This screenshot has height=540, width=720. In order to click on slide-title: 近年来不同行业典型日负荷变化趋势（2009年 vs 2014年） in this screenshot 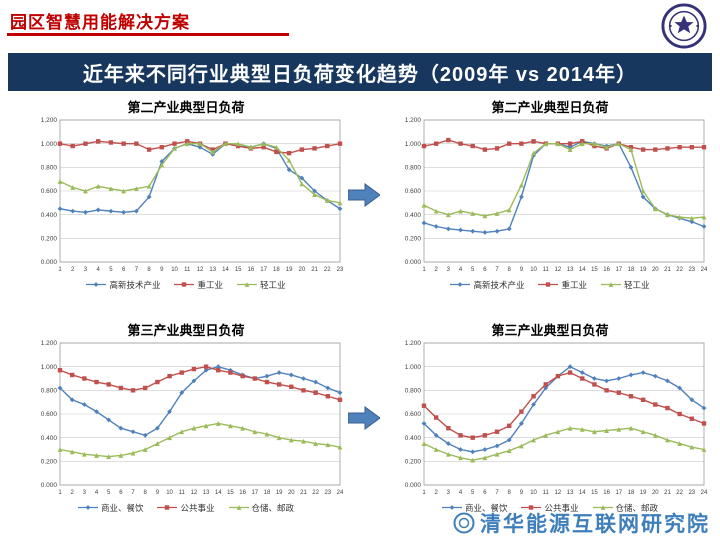, I will do `click(360, 74)`.